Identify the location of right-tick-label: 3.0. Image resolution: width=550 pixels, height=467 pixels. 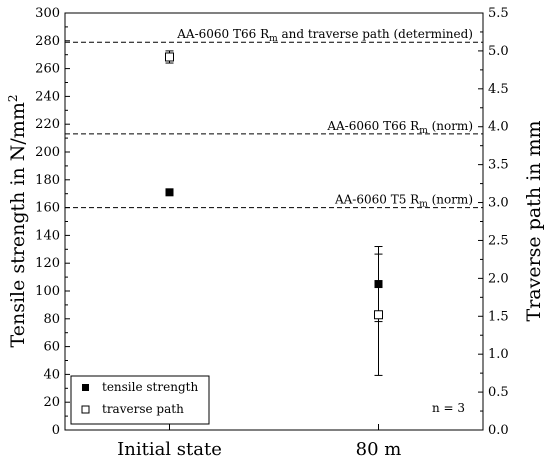
(498, 203).